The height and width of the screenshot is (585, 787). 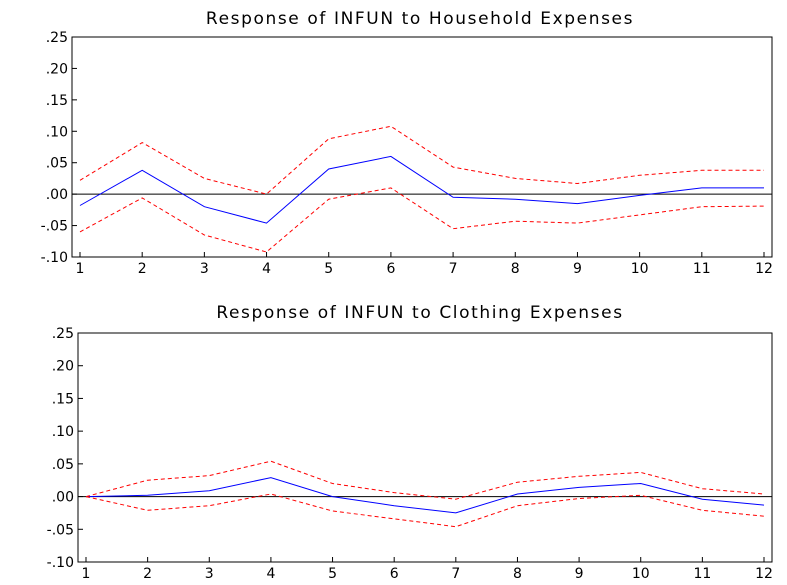 I want to click on chart-title: Response of INFUN to Clothing Expenses, so click(x=419, y=313).